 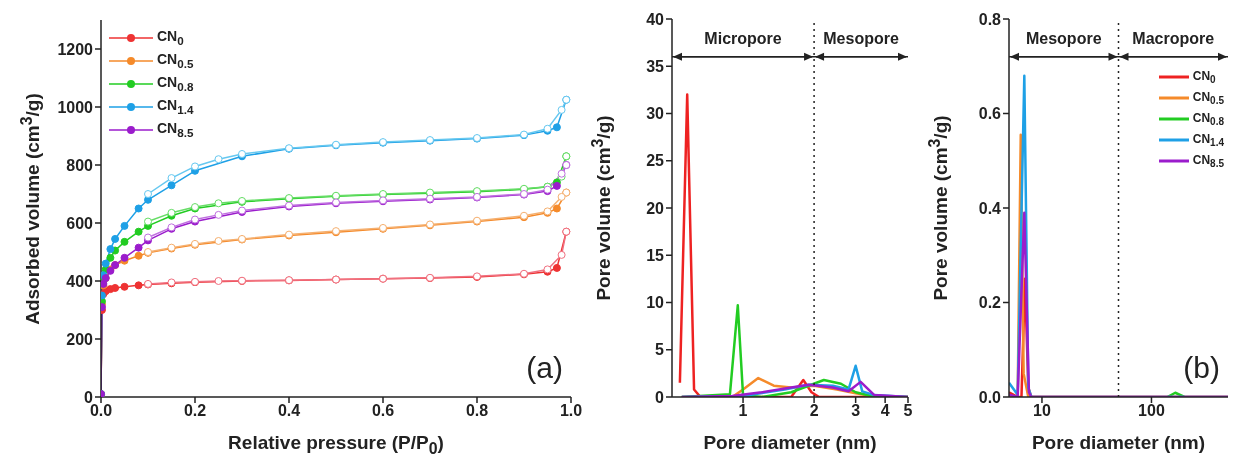 I want to click on y-tick-label: 20, so click(x=655, y=208).